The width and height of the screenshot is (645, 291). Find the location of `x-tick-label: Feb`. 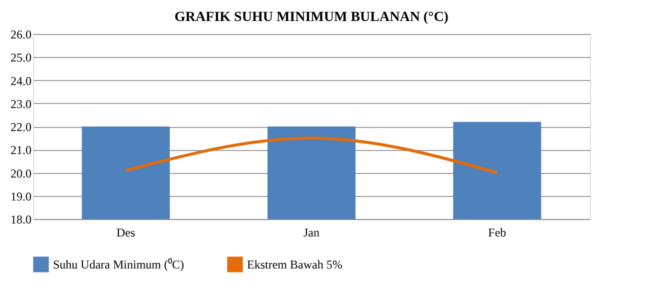

x-tick-label: Feb is located at coordinates (497, 233).